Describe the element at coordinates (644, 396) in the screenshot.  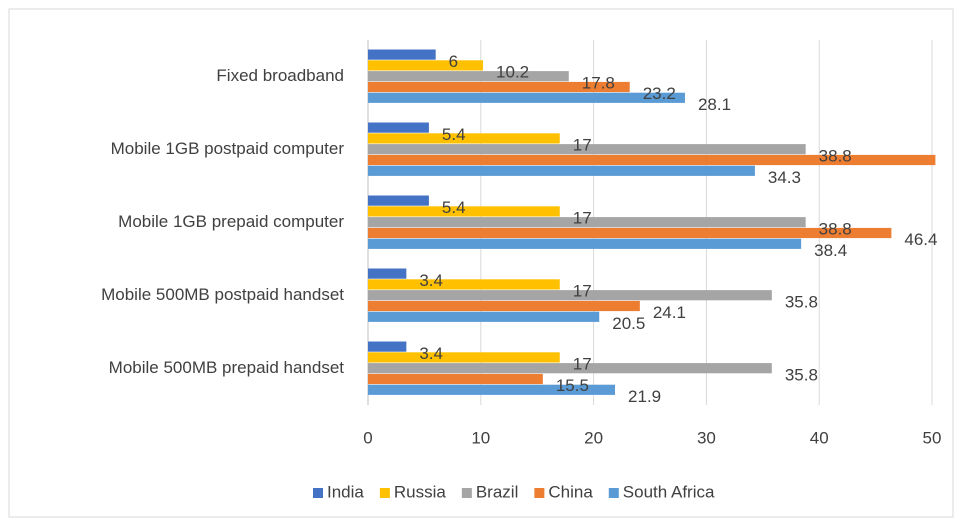
I see `data-label: 21.9` at that location.